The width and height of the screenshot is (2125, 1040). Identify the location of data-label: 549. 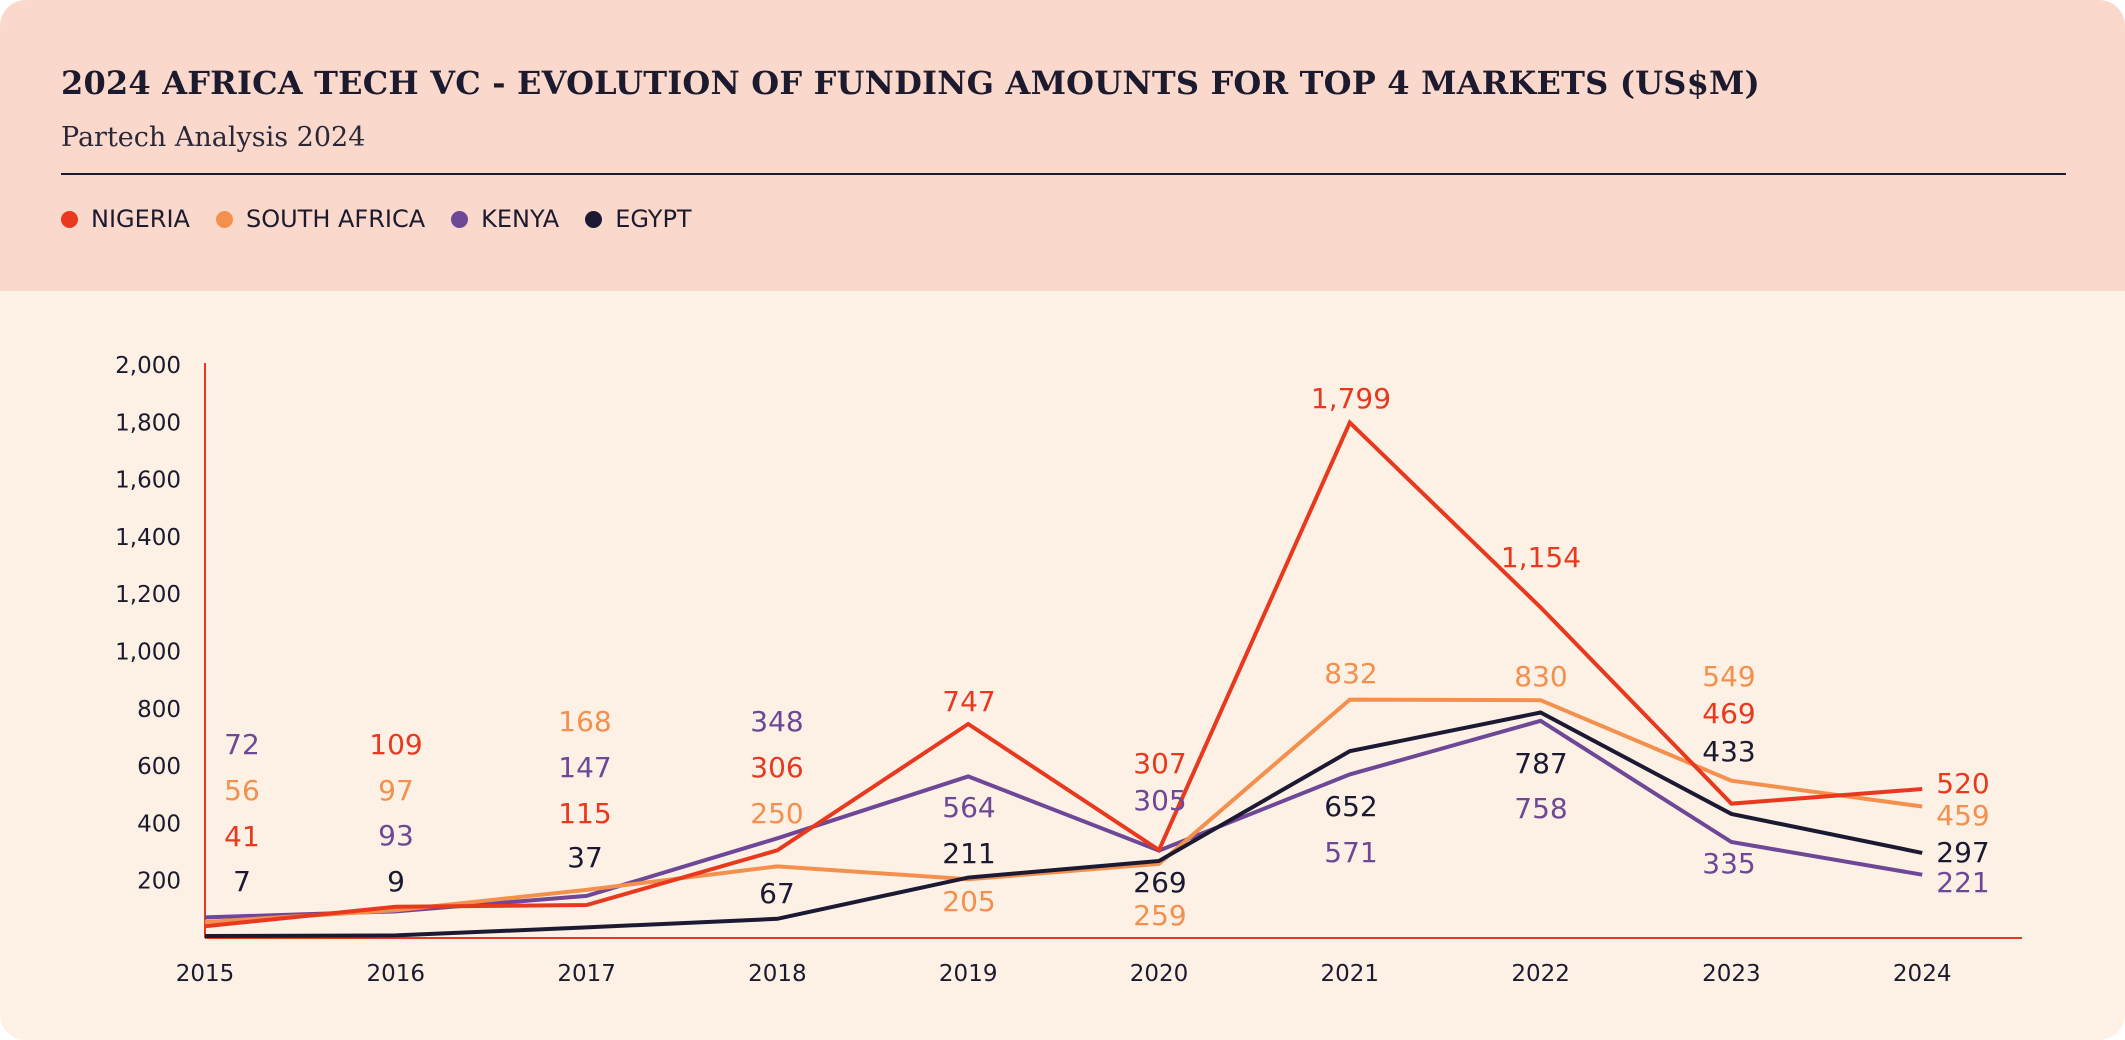
(1728, 676).